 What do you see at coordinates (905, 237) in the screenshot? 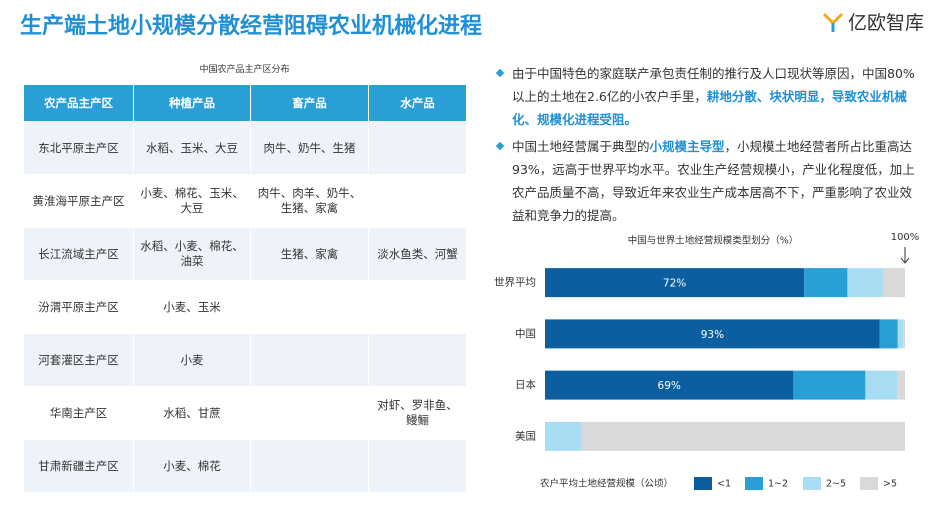
I see `annotation: 100%` at bounding box center [905, 237].